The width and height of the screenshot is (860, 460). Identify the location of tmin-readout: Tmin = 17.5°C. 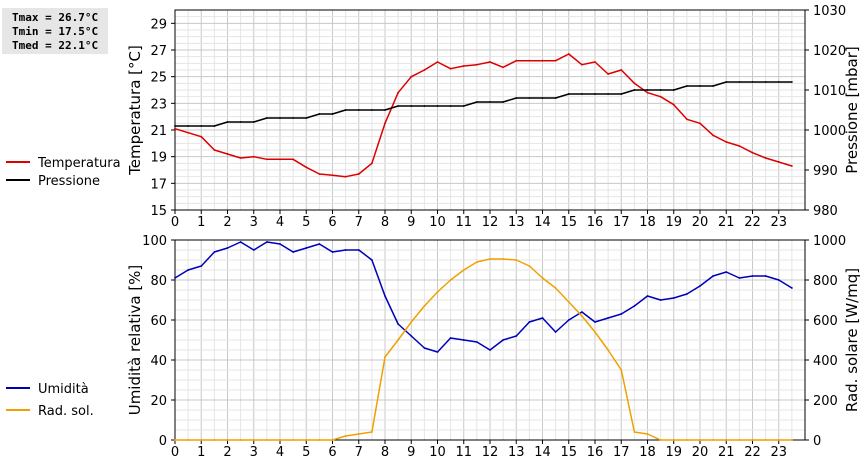
(55, 31).